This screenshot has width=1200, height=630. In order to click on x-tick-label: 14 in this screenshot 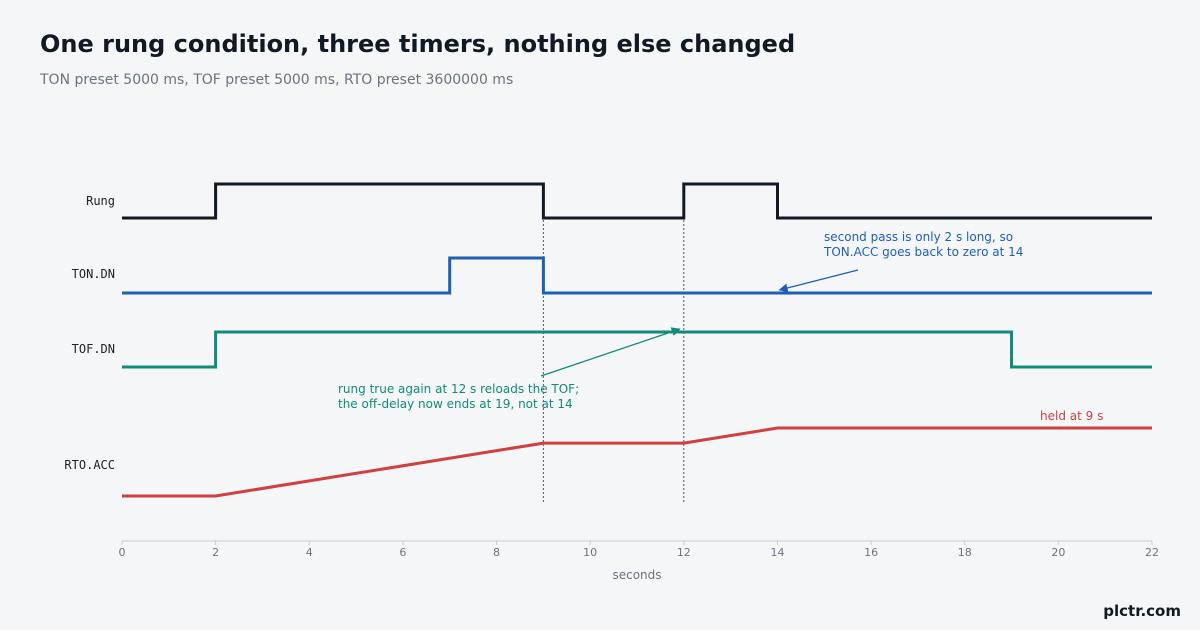, I will do `click(777, 552)`.